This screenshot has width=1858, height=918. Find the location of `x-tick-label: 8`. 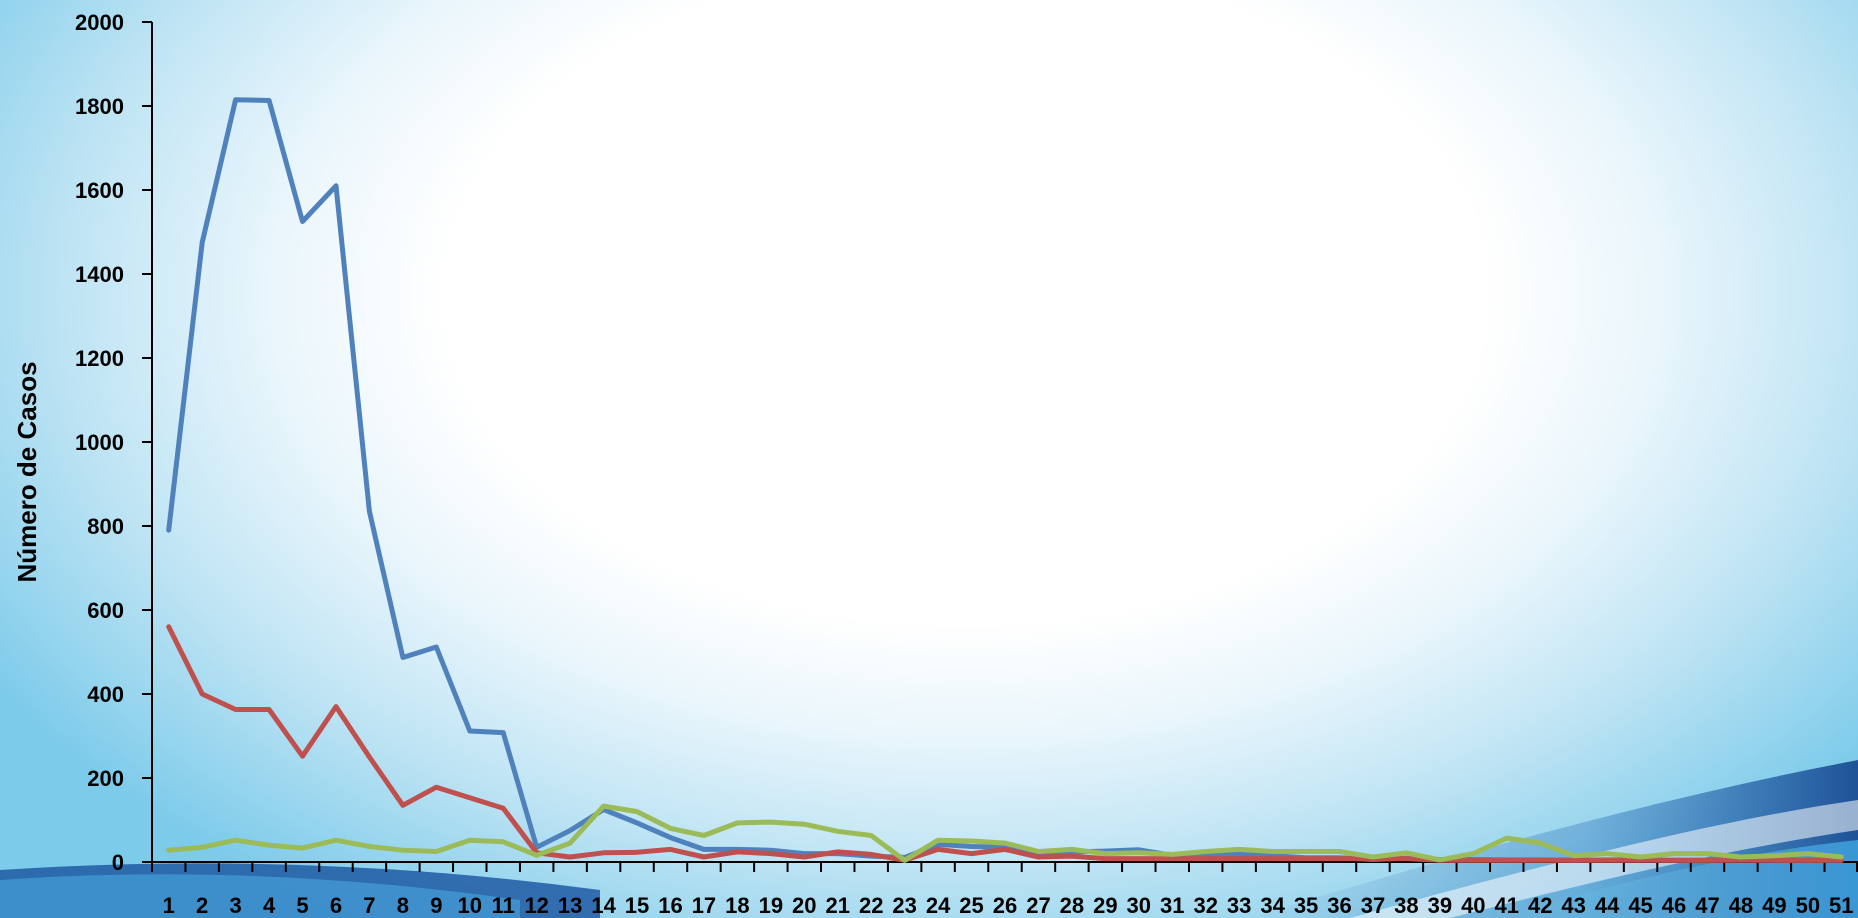

x-tick-label: 8 is located at coordinates (403, 905).